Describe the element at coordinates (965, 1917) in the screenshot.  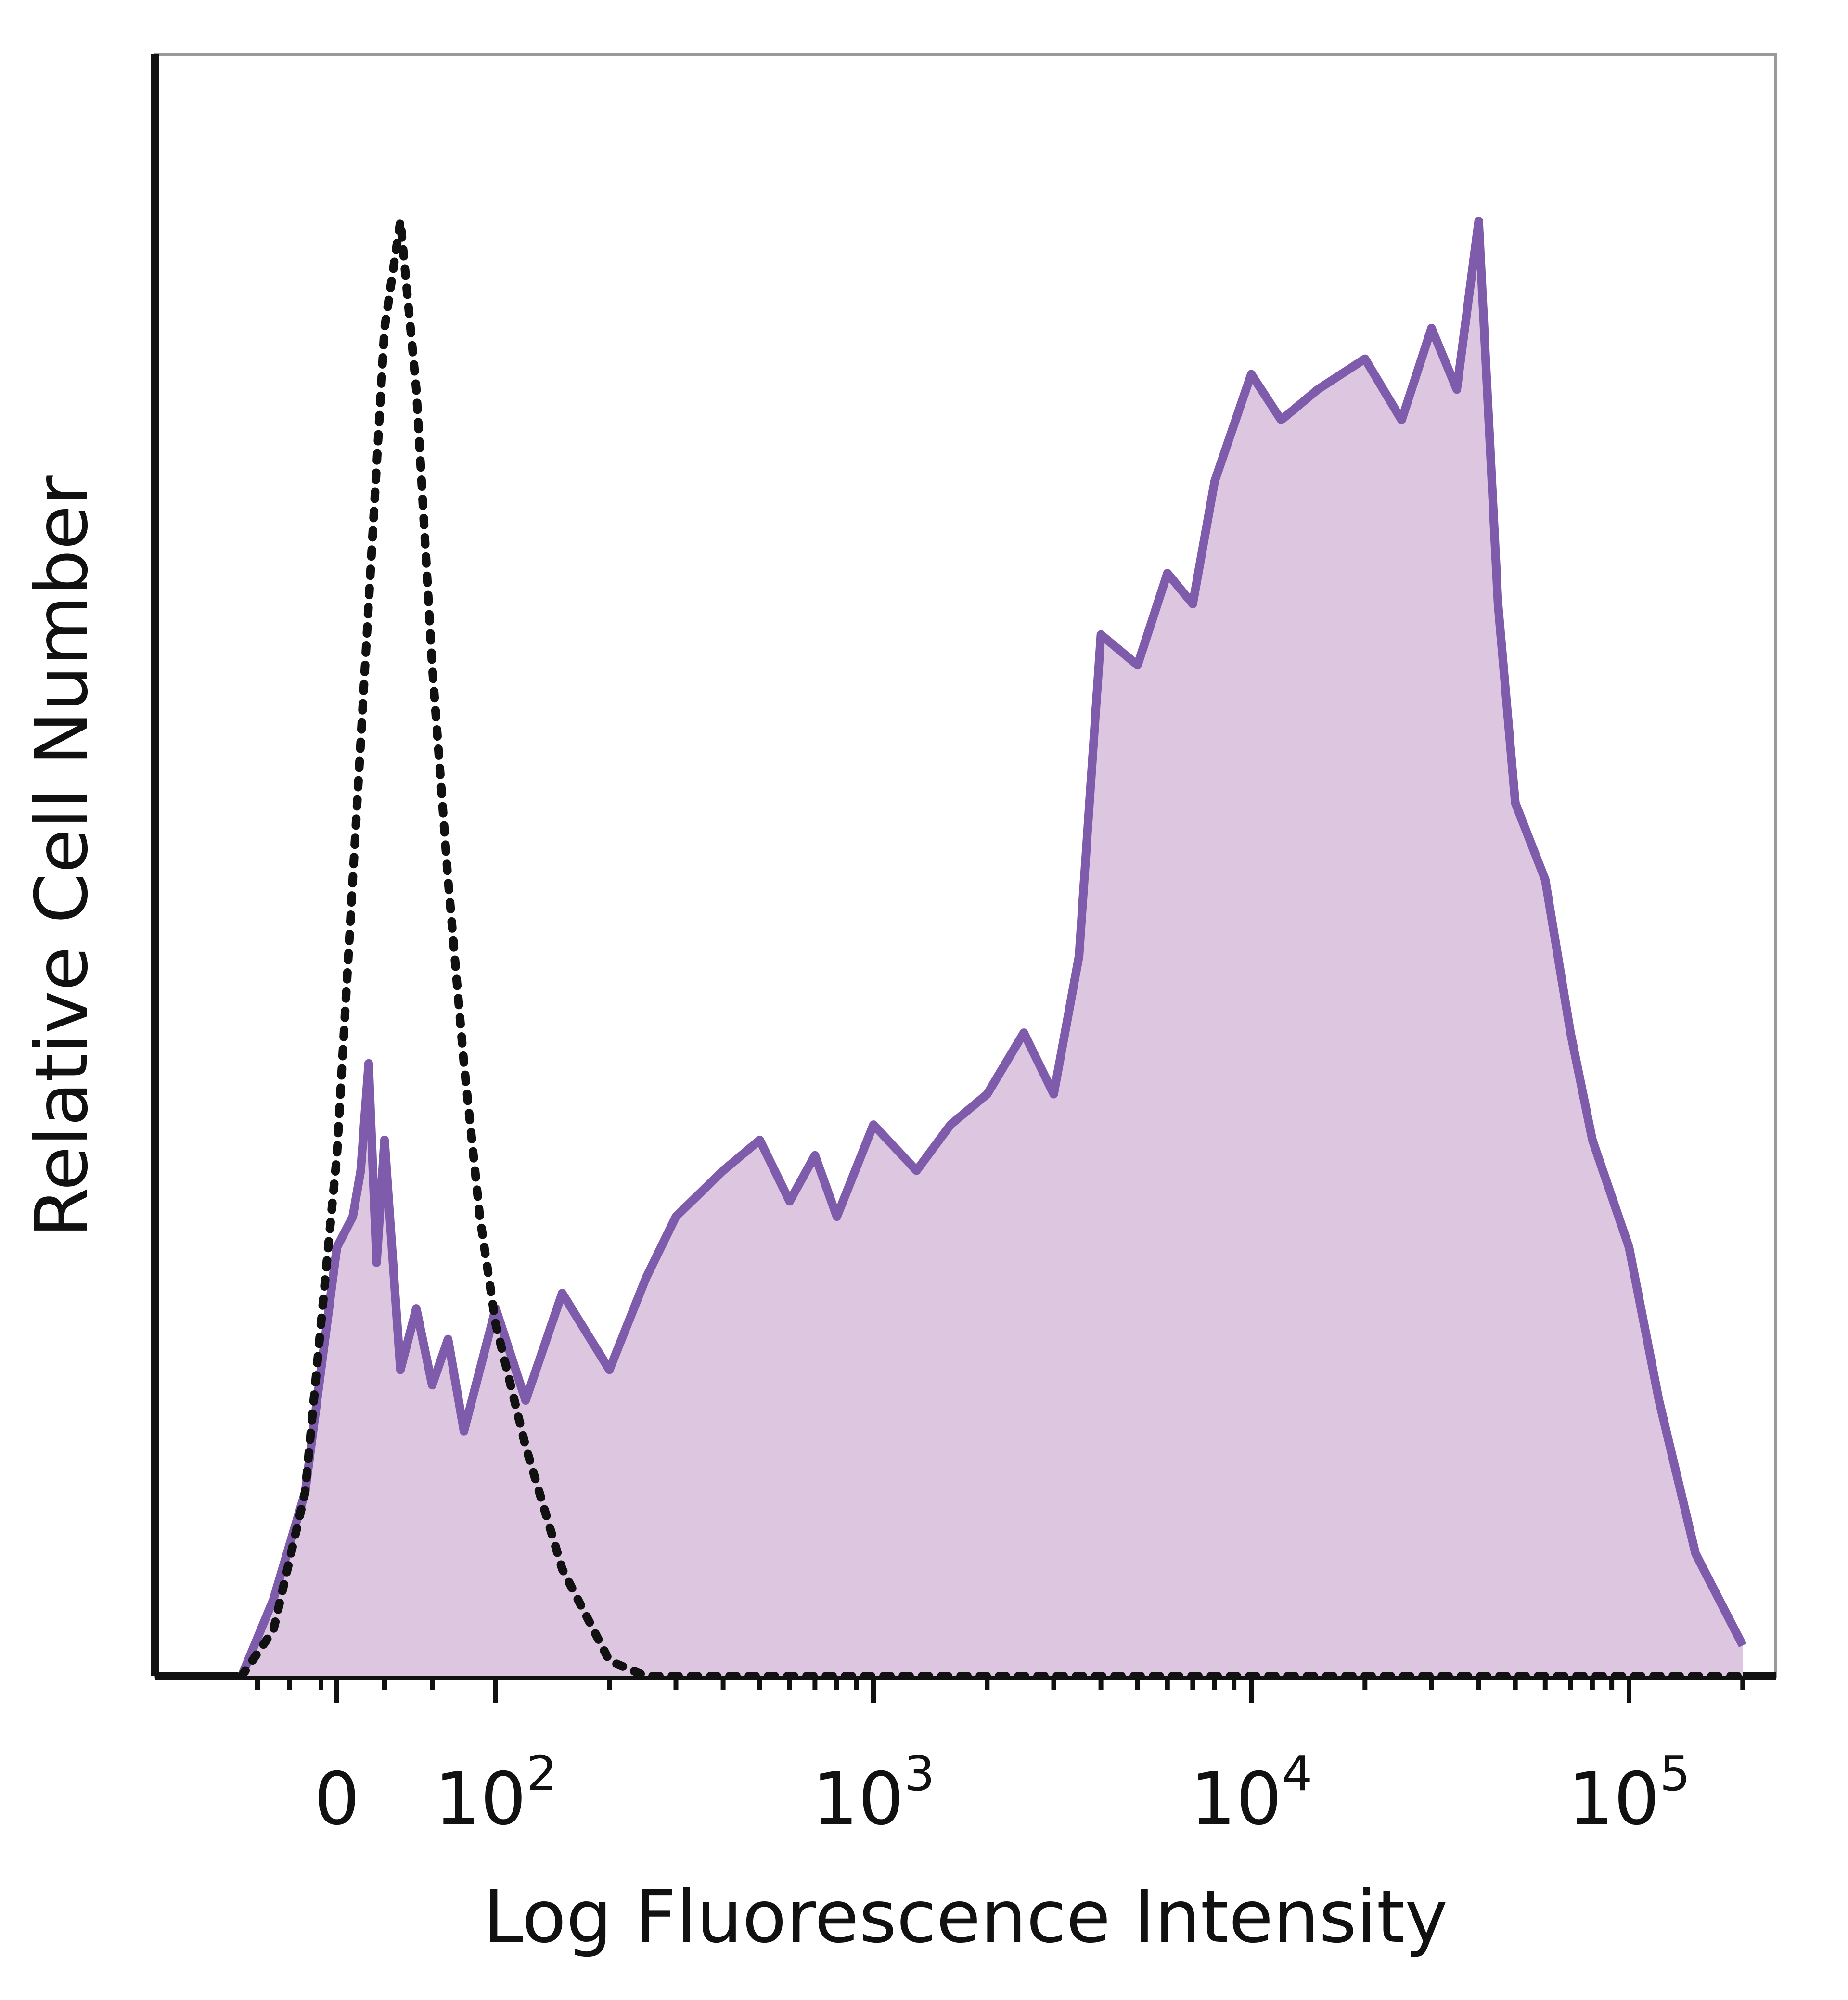
I see `x-axis-title: Log Fluorescence Intensity` at that location.